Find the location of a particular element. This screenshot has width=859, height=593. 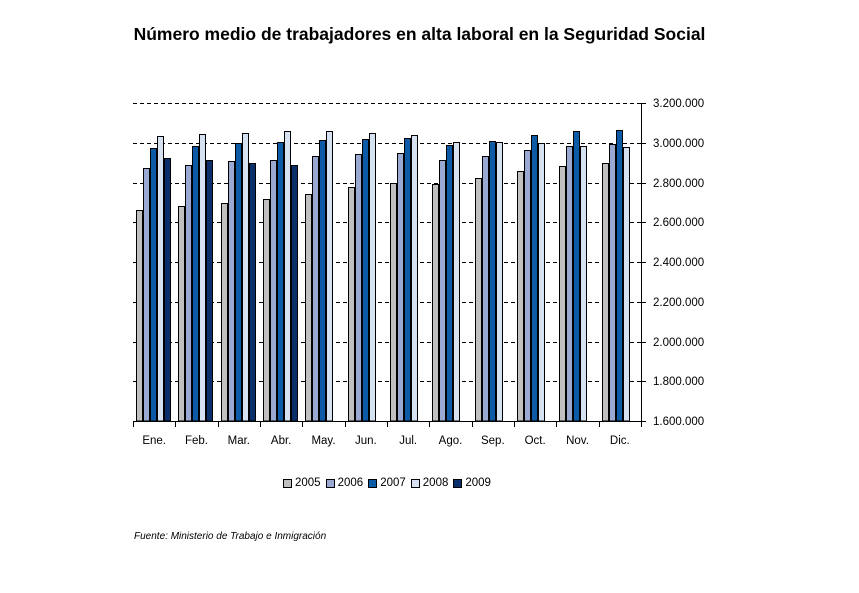

legend-label: 2009 is located at coordinates (478, 483).